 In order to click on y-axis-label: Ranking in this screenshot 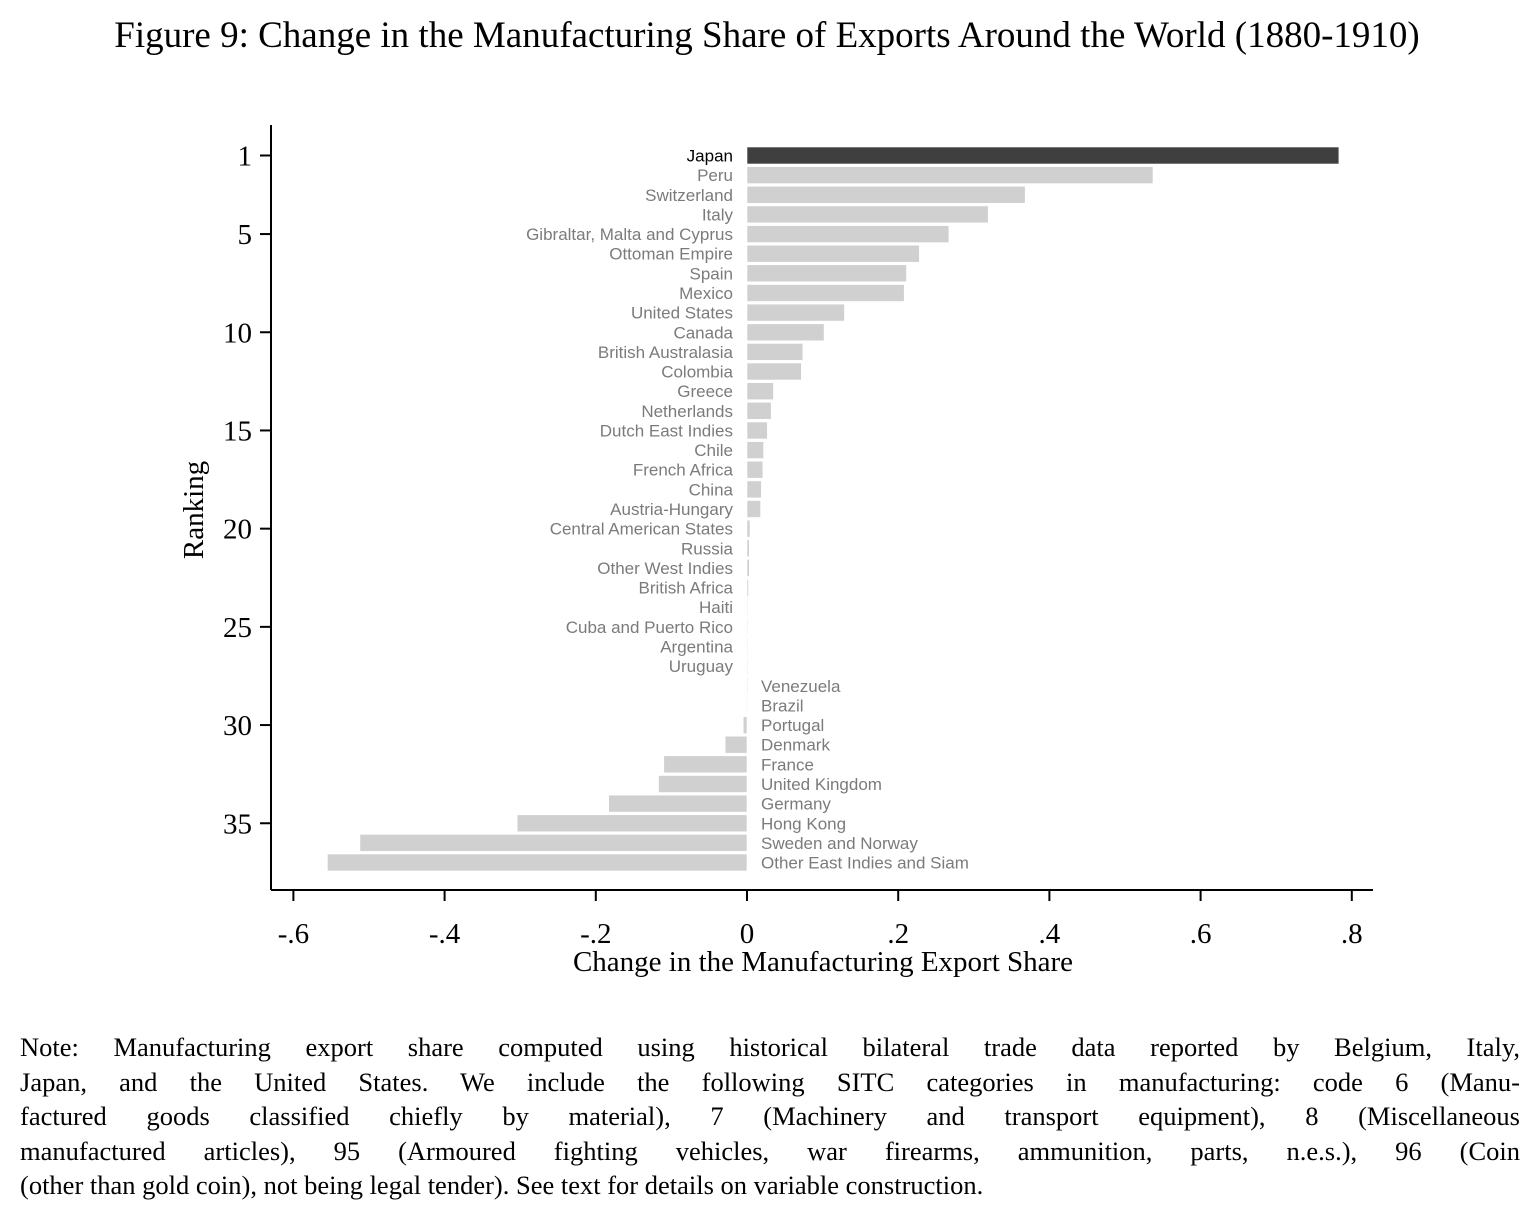, I will do `click(194, 510)`.